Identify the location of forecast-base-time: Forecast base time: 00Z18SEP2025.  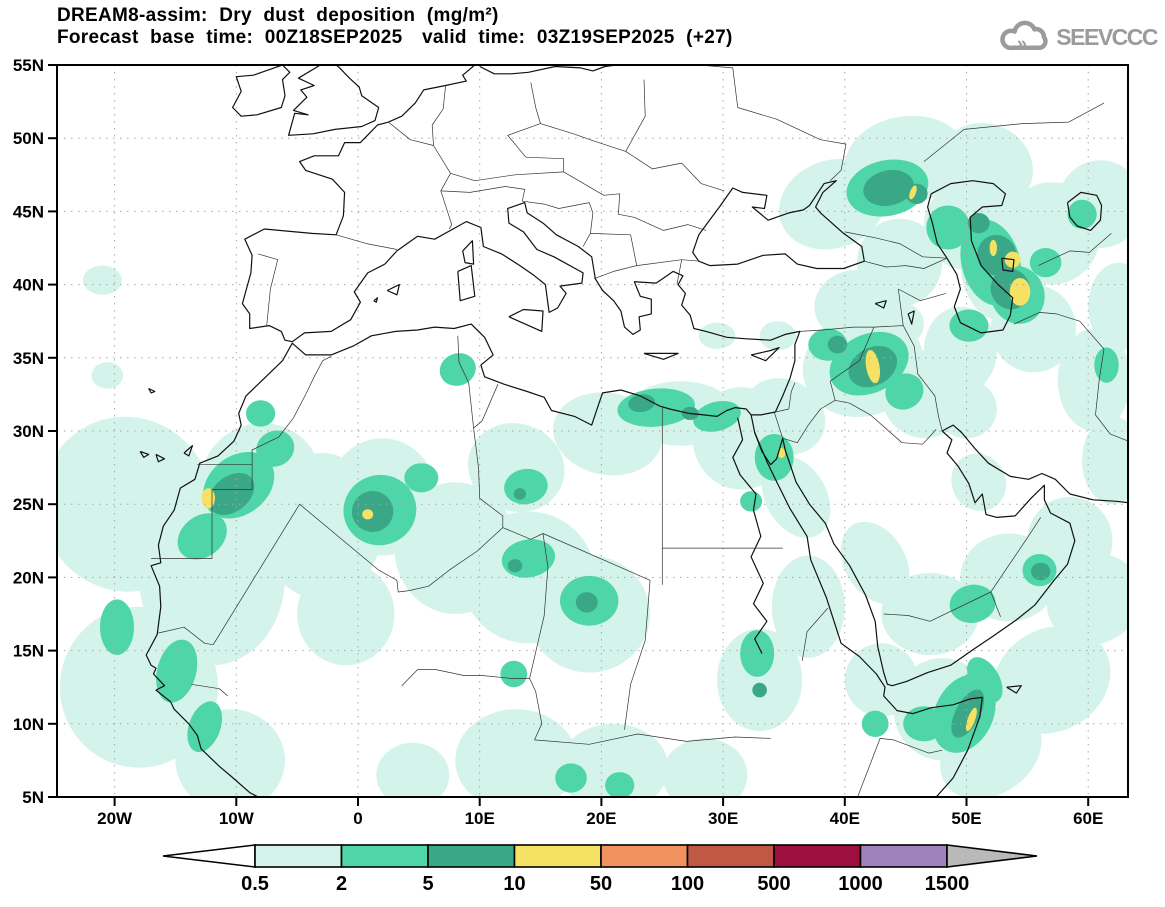
(230, 37).